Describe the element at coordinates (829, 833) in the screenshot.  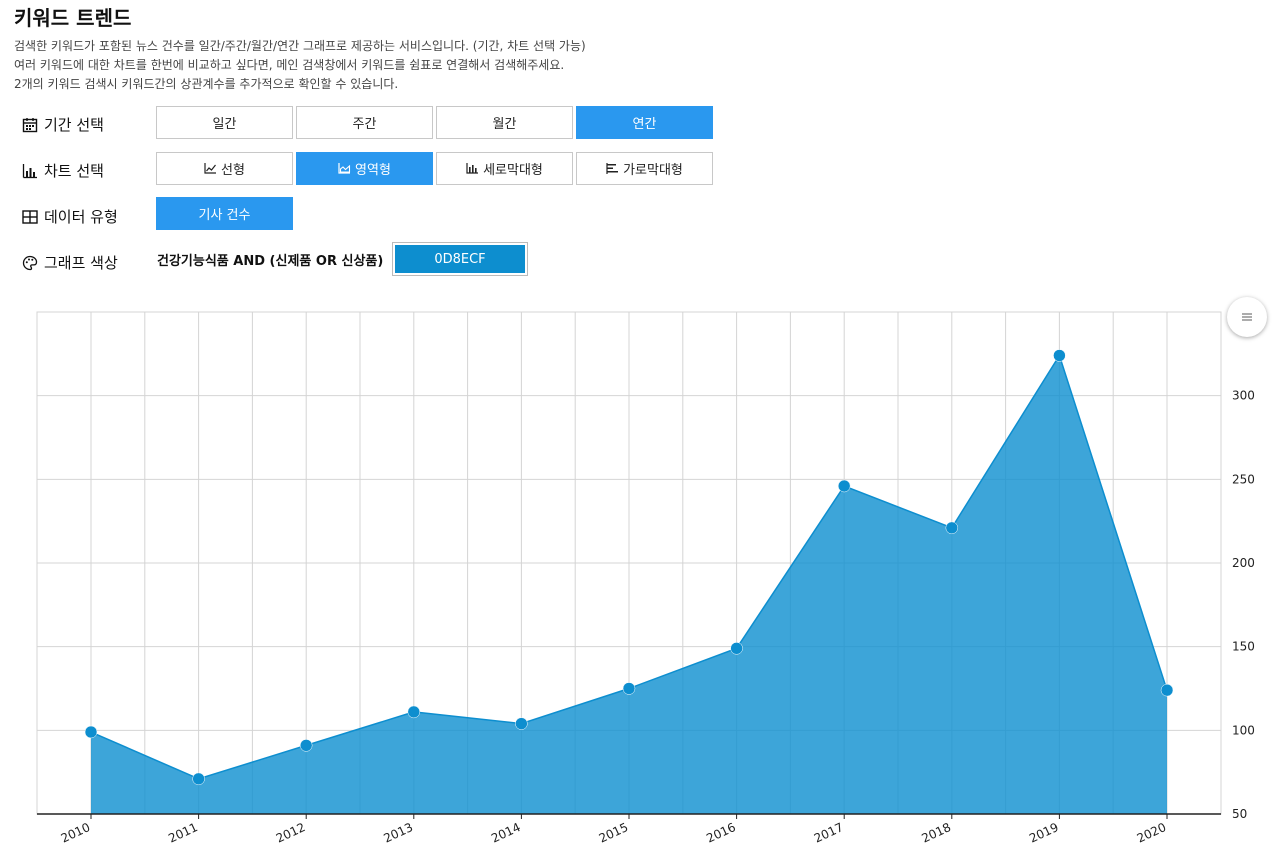
I see `x-tick-label: 2017` at that location.